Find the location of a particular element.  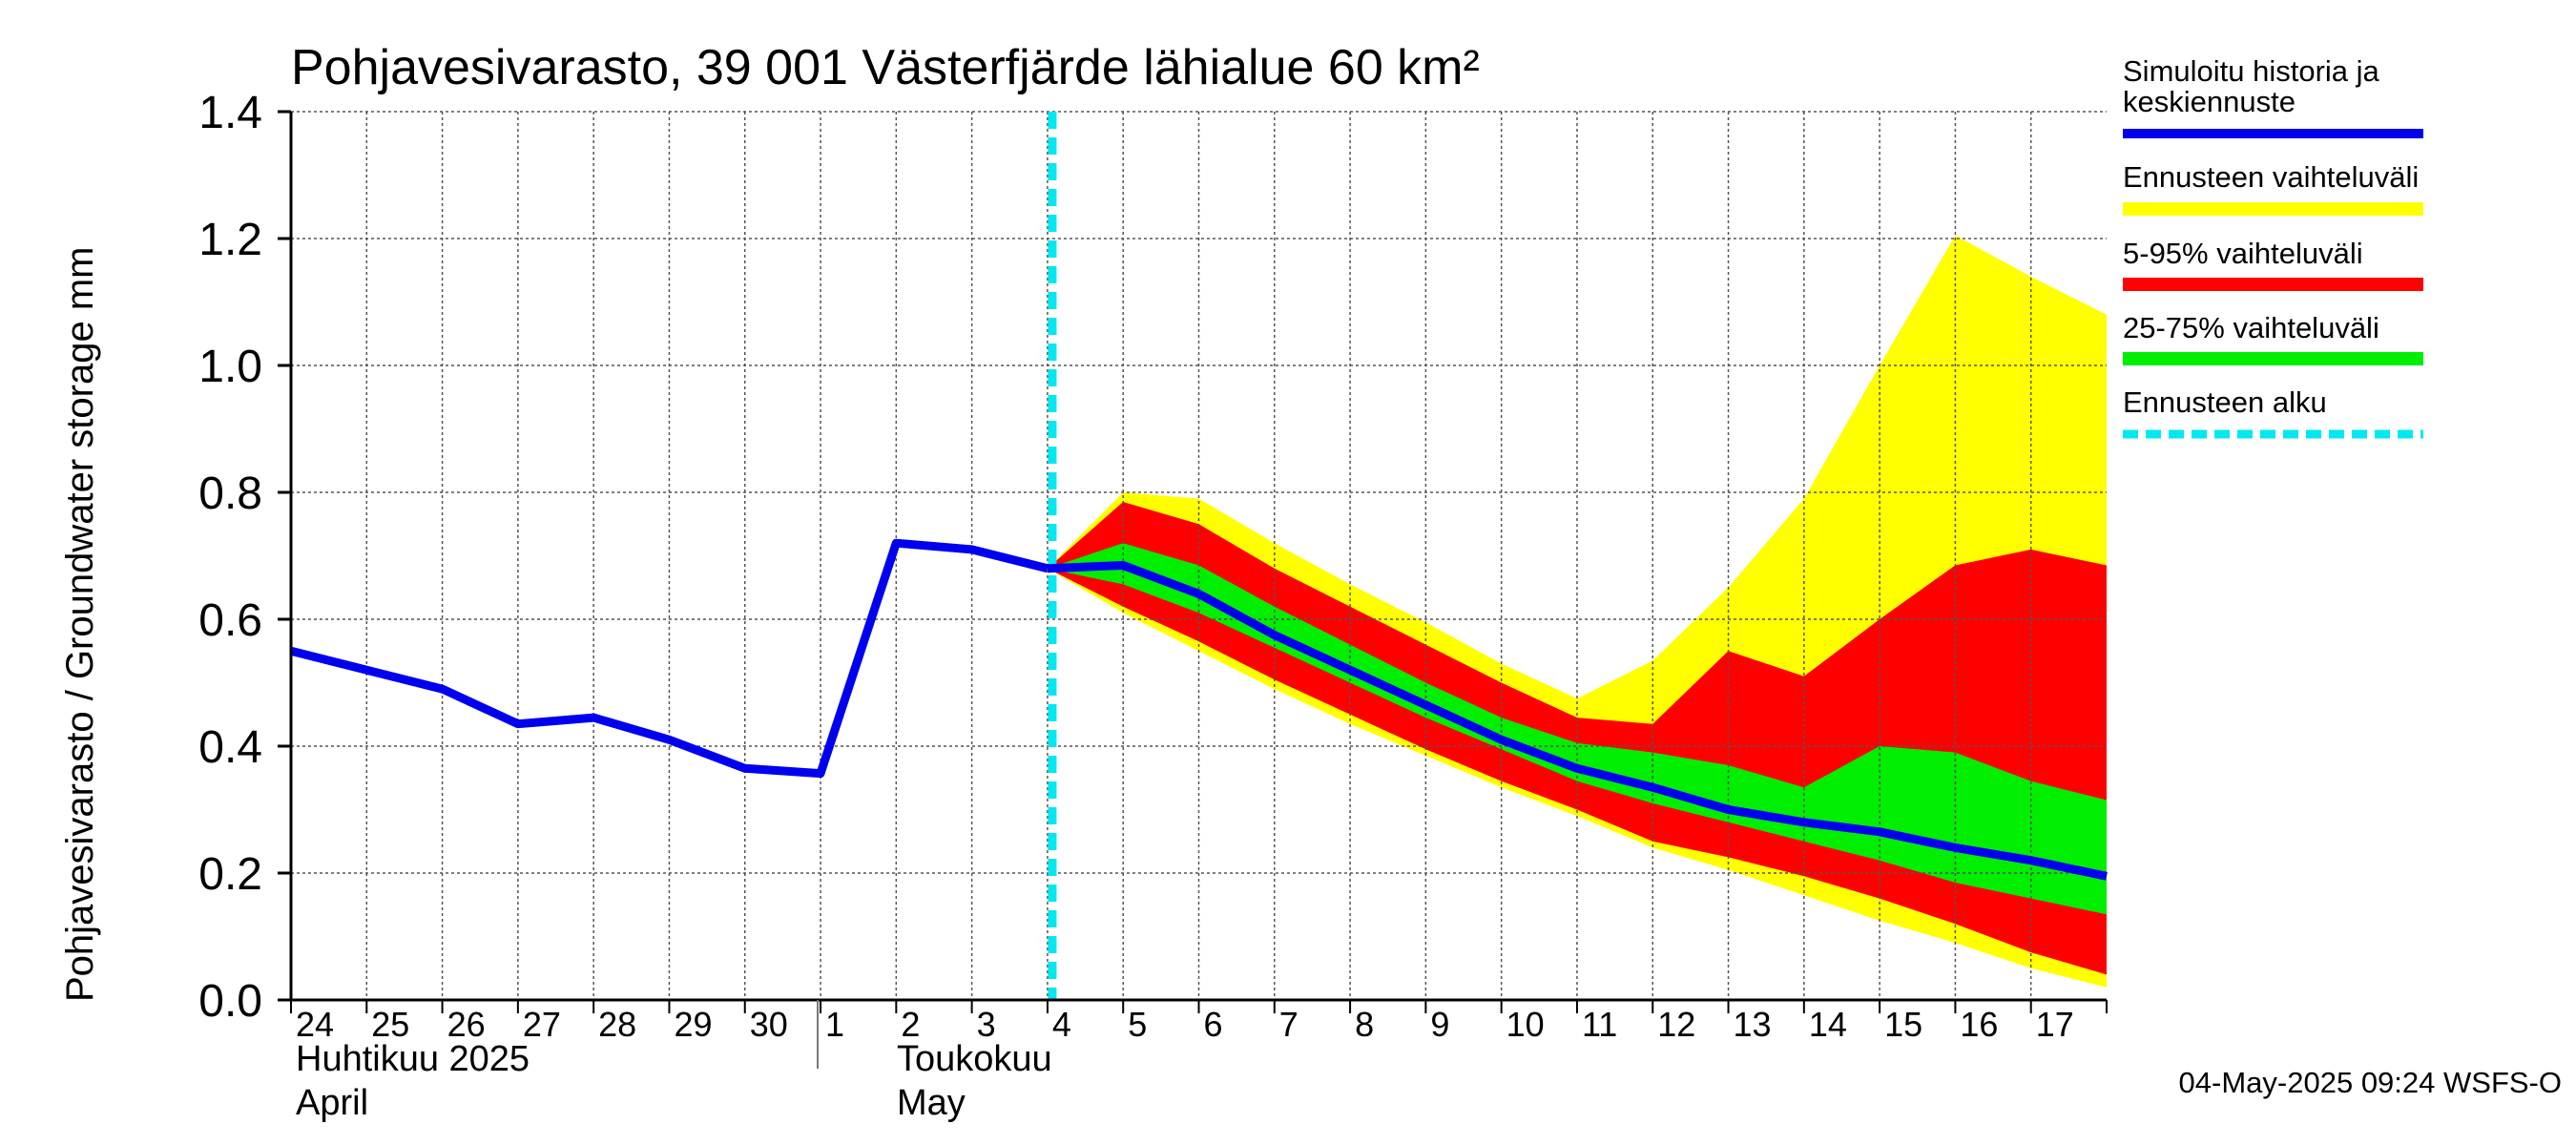

month-label-april-en: April is located at coordinates (332, 1103).